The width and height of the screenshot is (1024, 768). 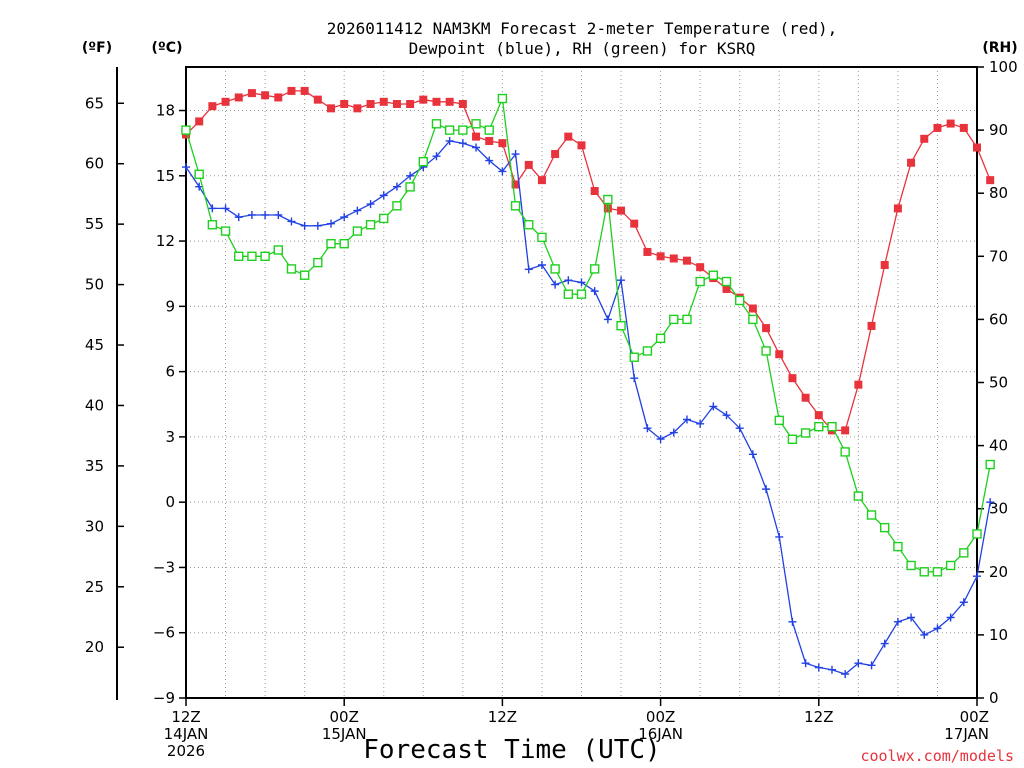 I want to click on celsius-tick-label: −6, so click(x=164, y=633).